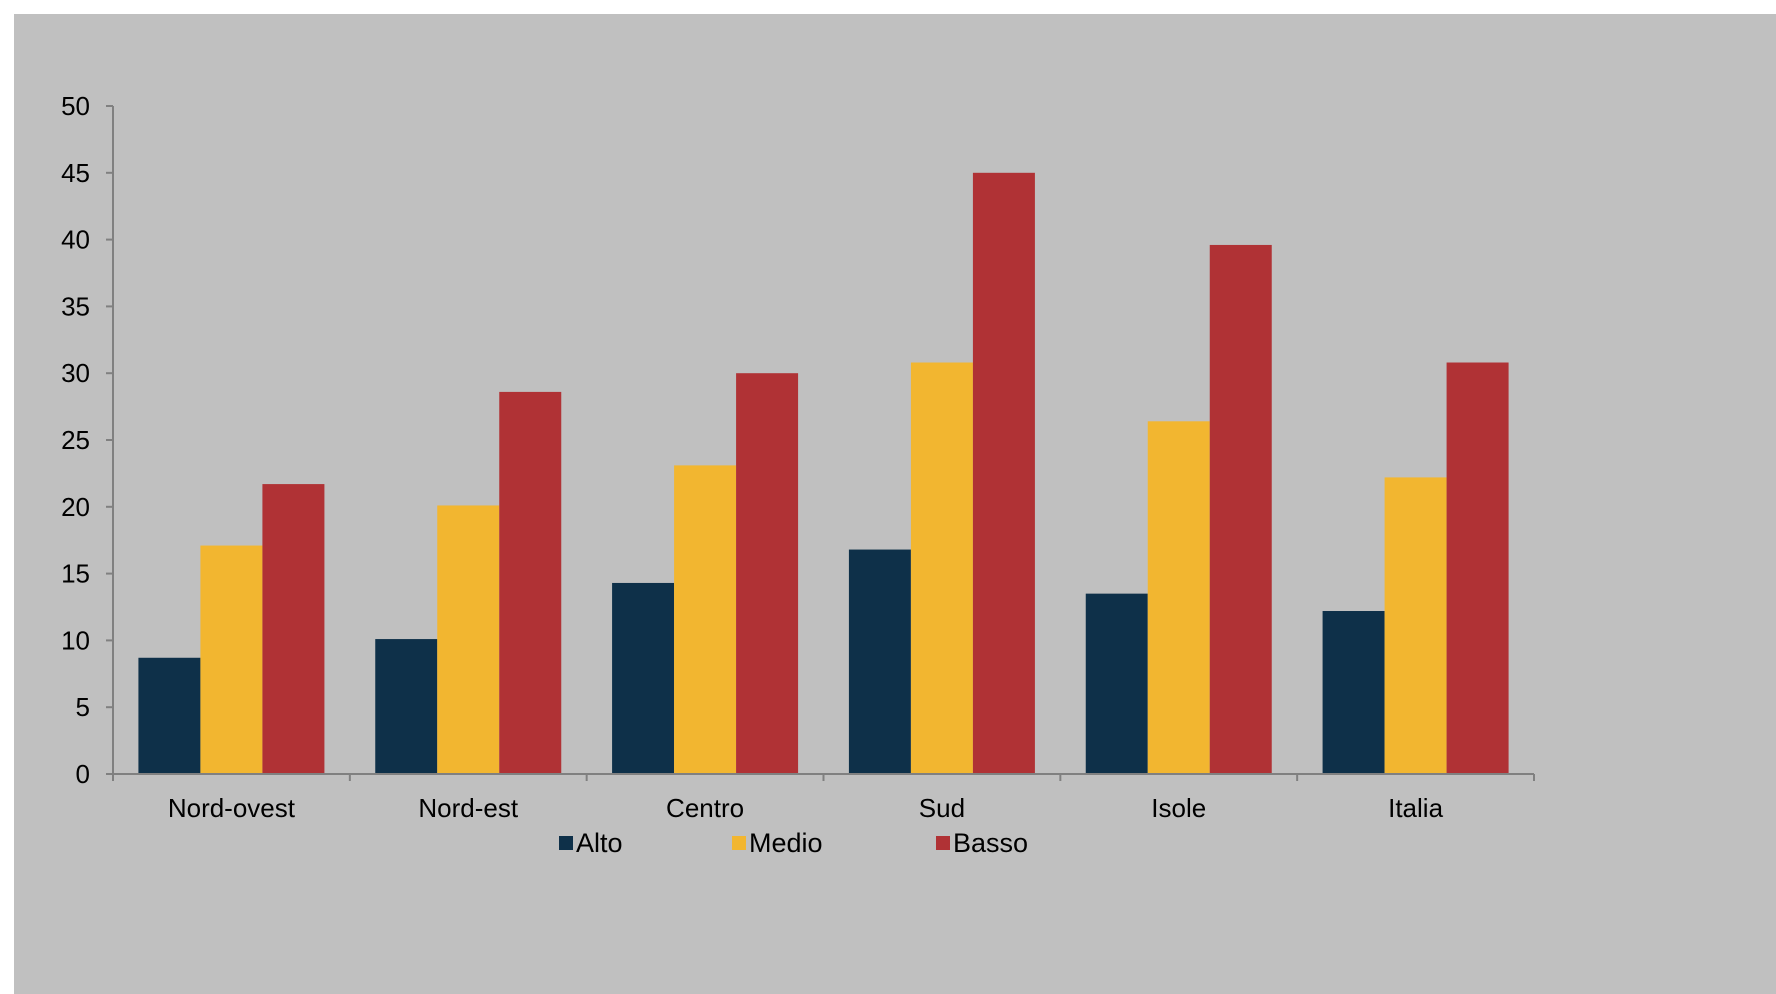  What do you see at coordinates (75, 640) in the screenshot?
I see `y-tick-label-10: 10` at bounding box center [75, 640].